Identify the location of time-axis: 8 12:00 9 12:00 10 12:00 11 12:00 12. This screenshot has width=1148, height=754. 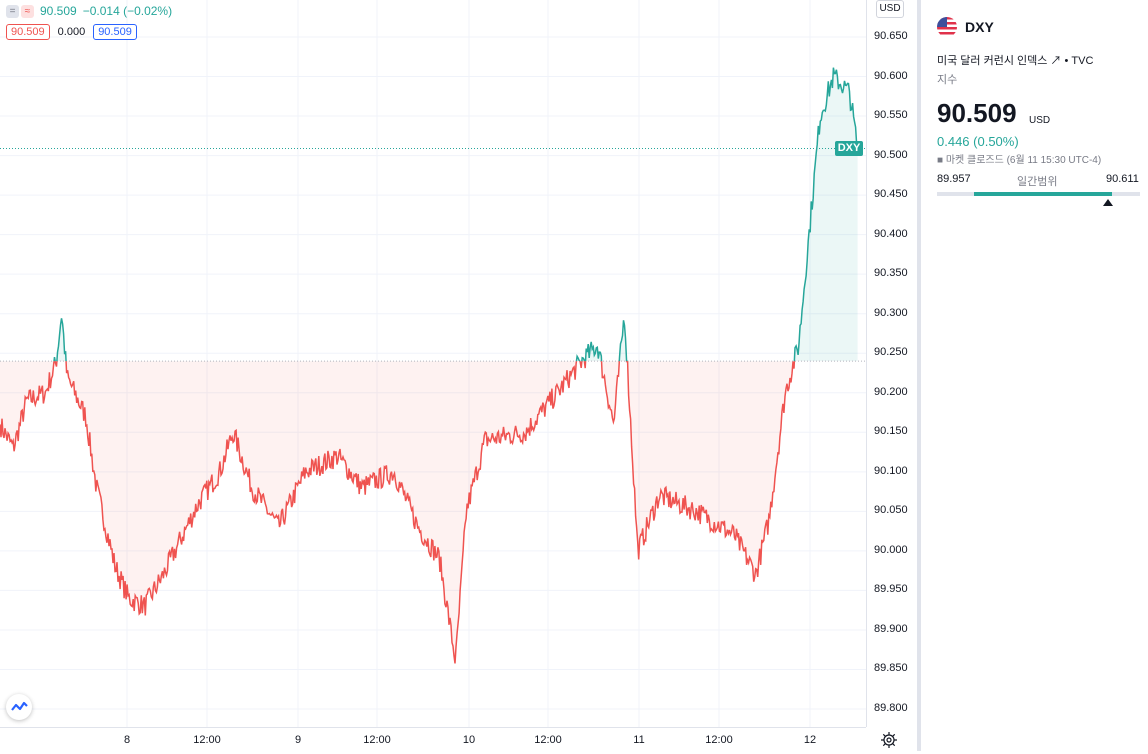
(433, 739).